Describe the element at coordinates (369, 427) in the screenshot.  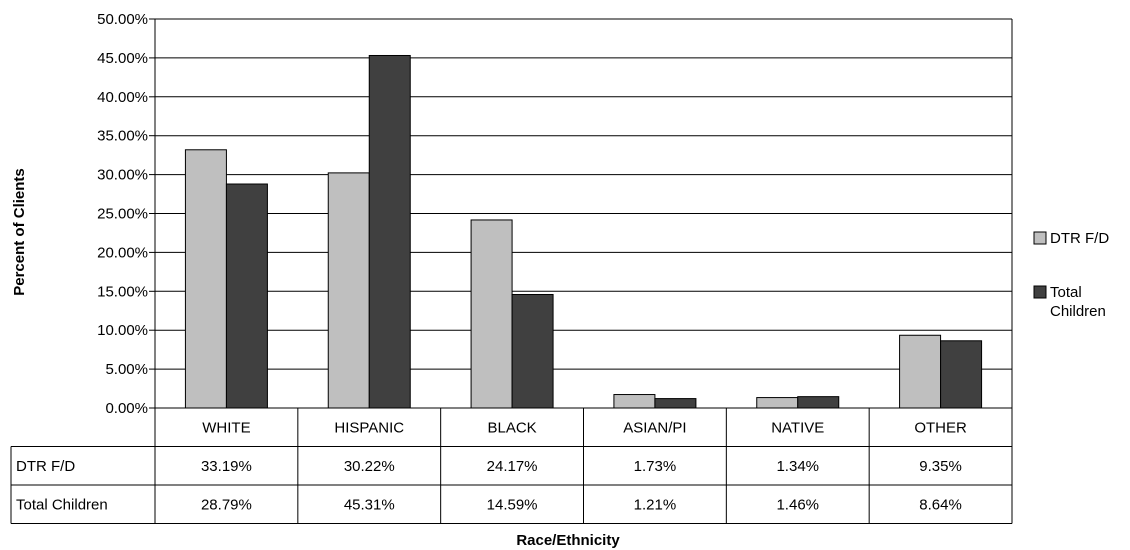
I see `category-label: HISPANIC` at that location.